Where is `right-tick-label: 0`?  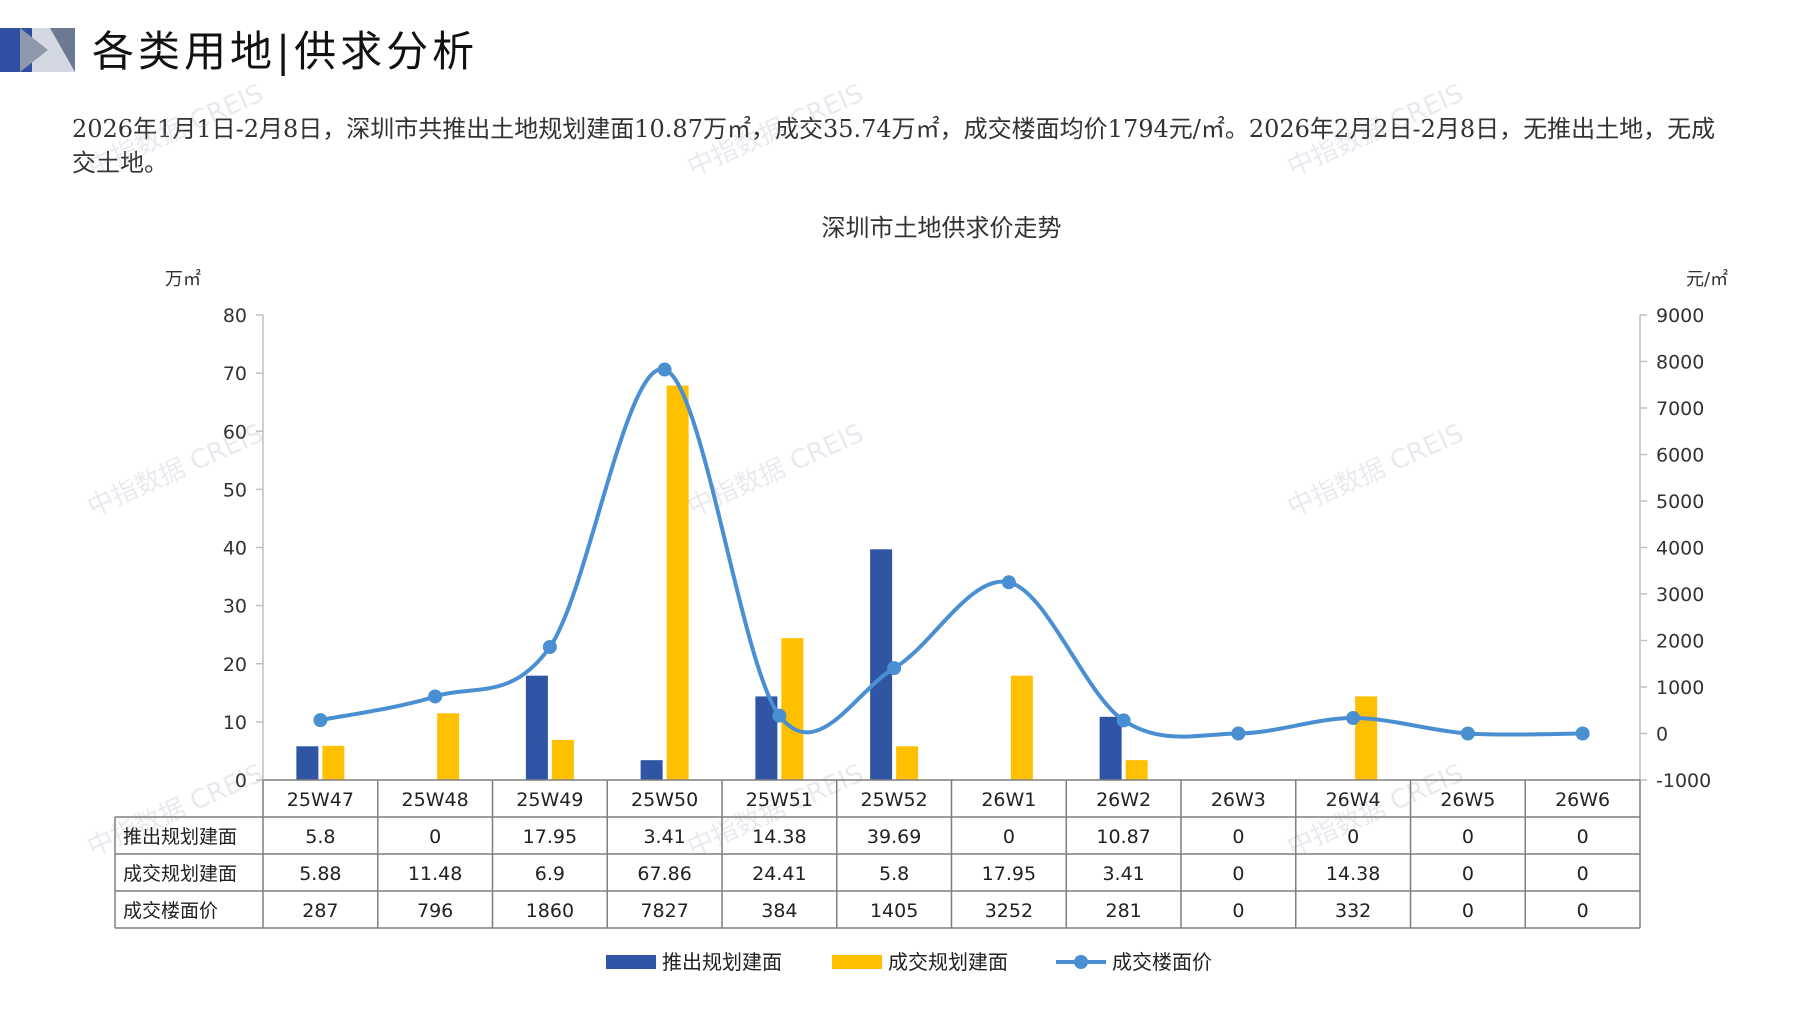
right-tick-label: 0 is located at coordinates (1662, 735).